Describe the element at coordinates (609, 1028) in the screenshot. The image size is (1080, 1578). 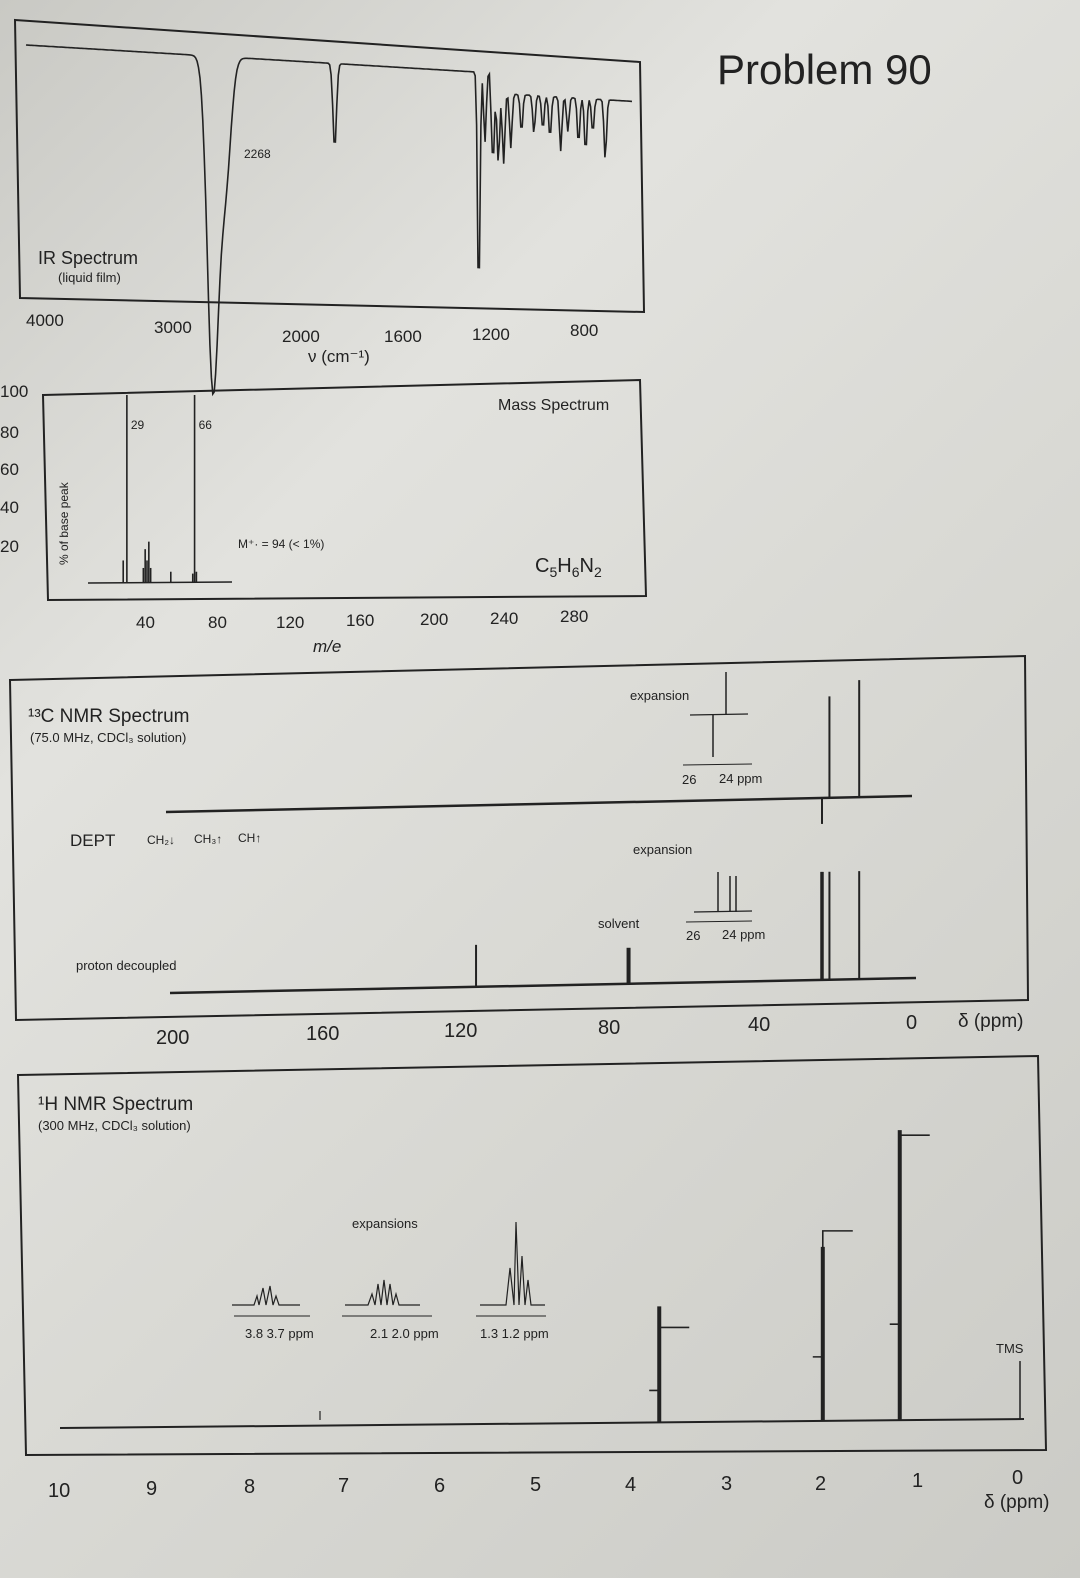
I see `c13-x-tick-label: 80` at that location.